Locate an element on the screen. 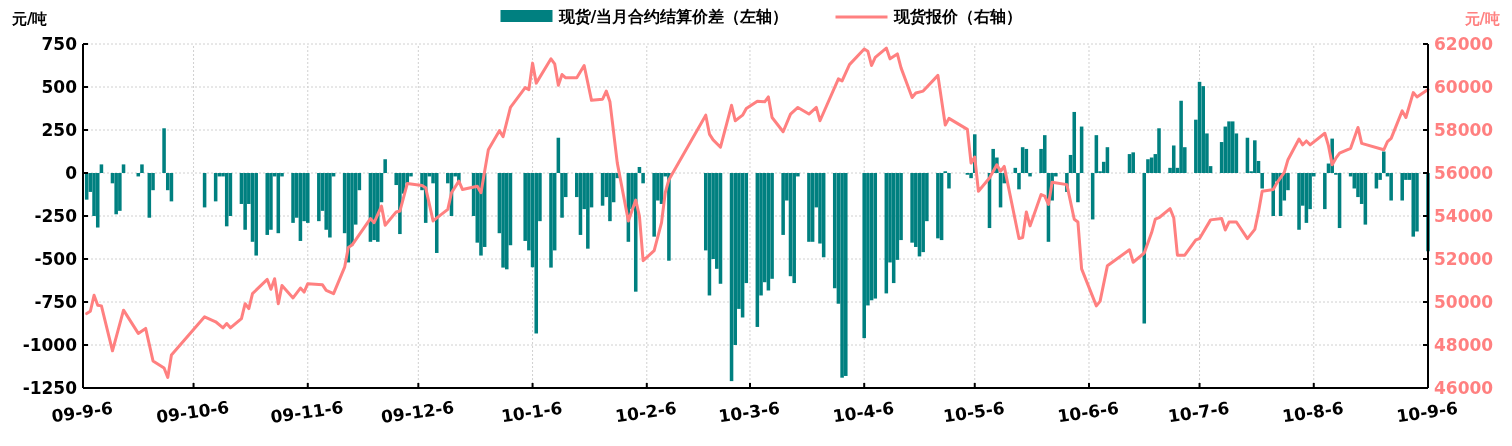  y-tick-label: 0 is located at coordinates (71, 172).